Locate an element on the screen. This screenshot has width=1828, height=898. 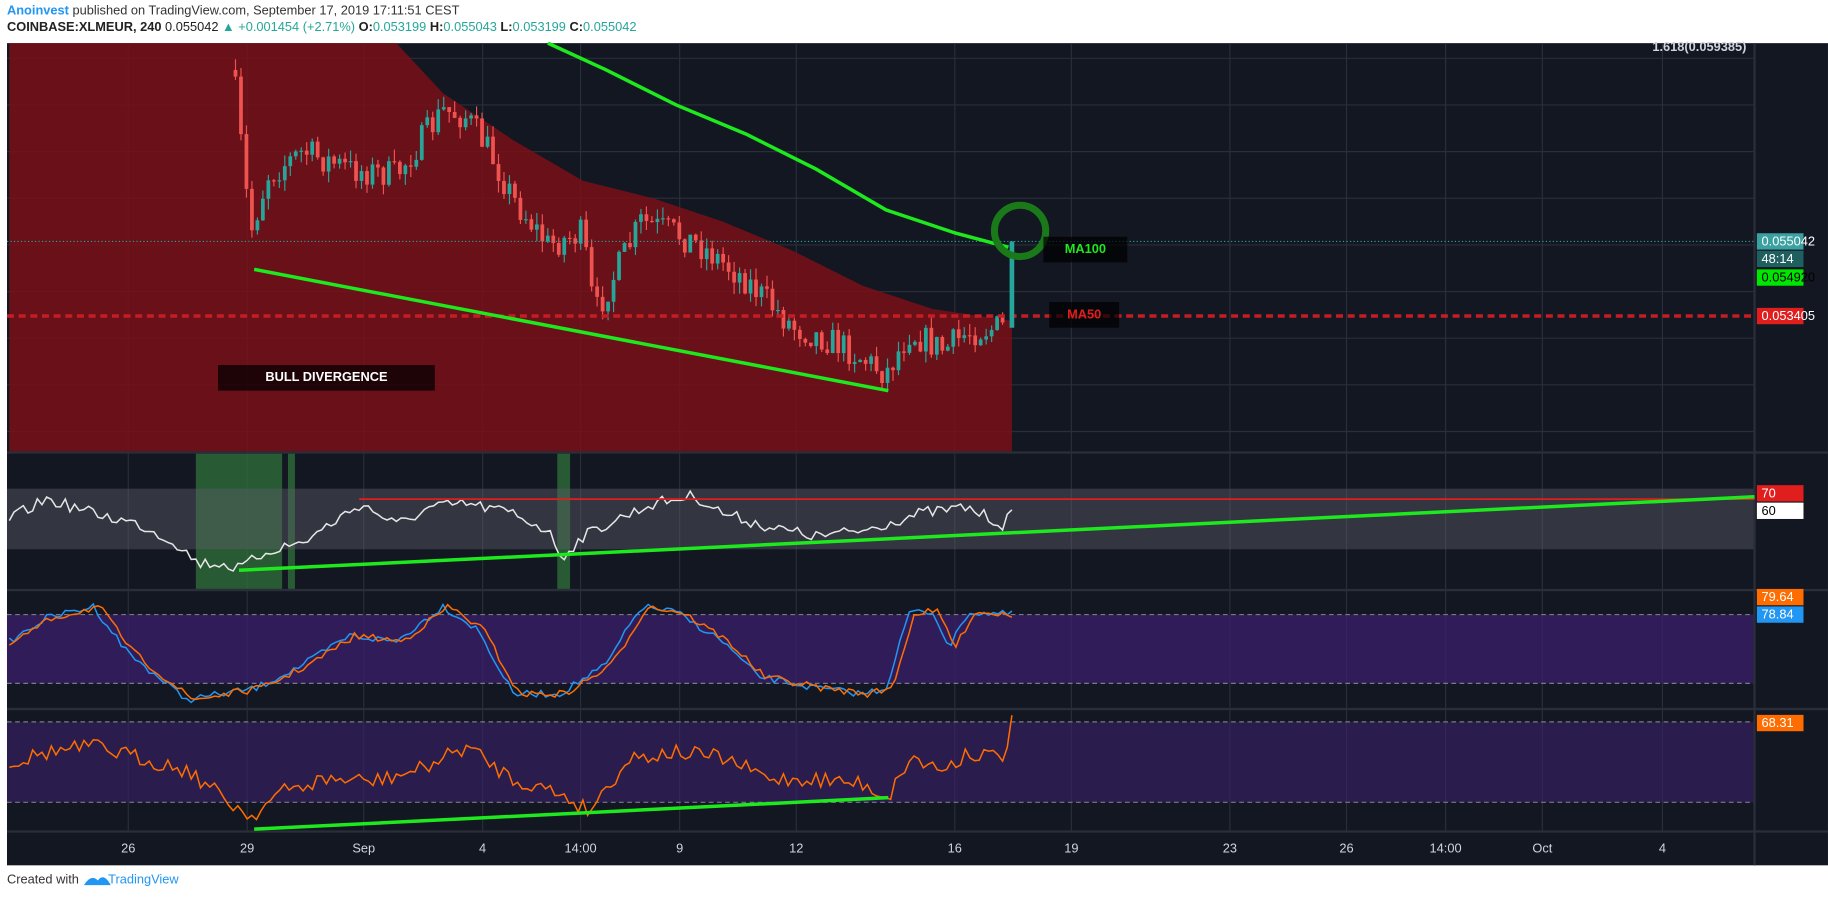
annotation: BULL DIVERGENCE is located at coordinates (326, 376).